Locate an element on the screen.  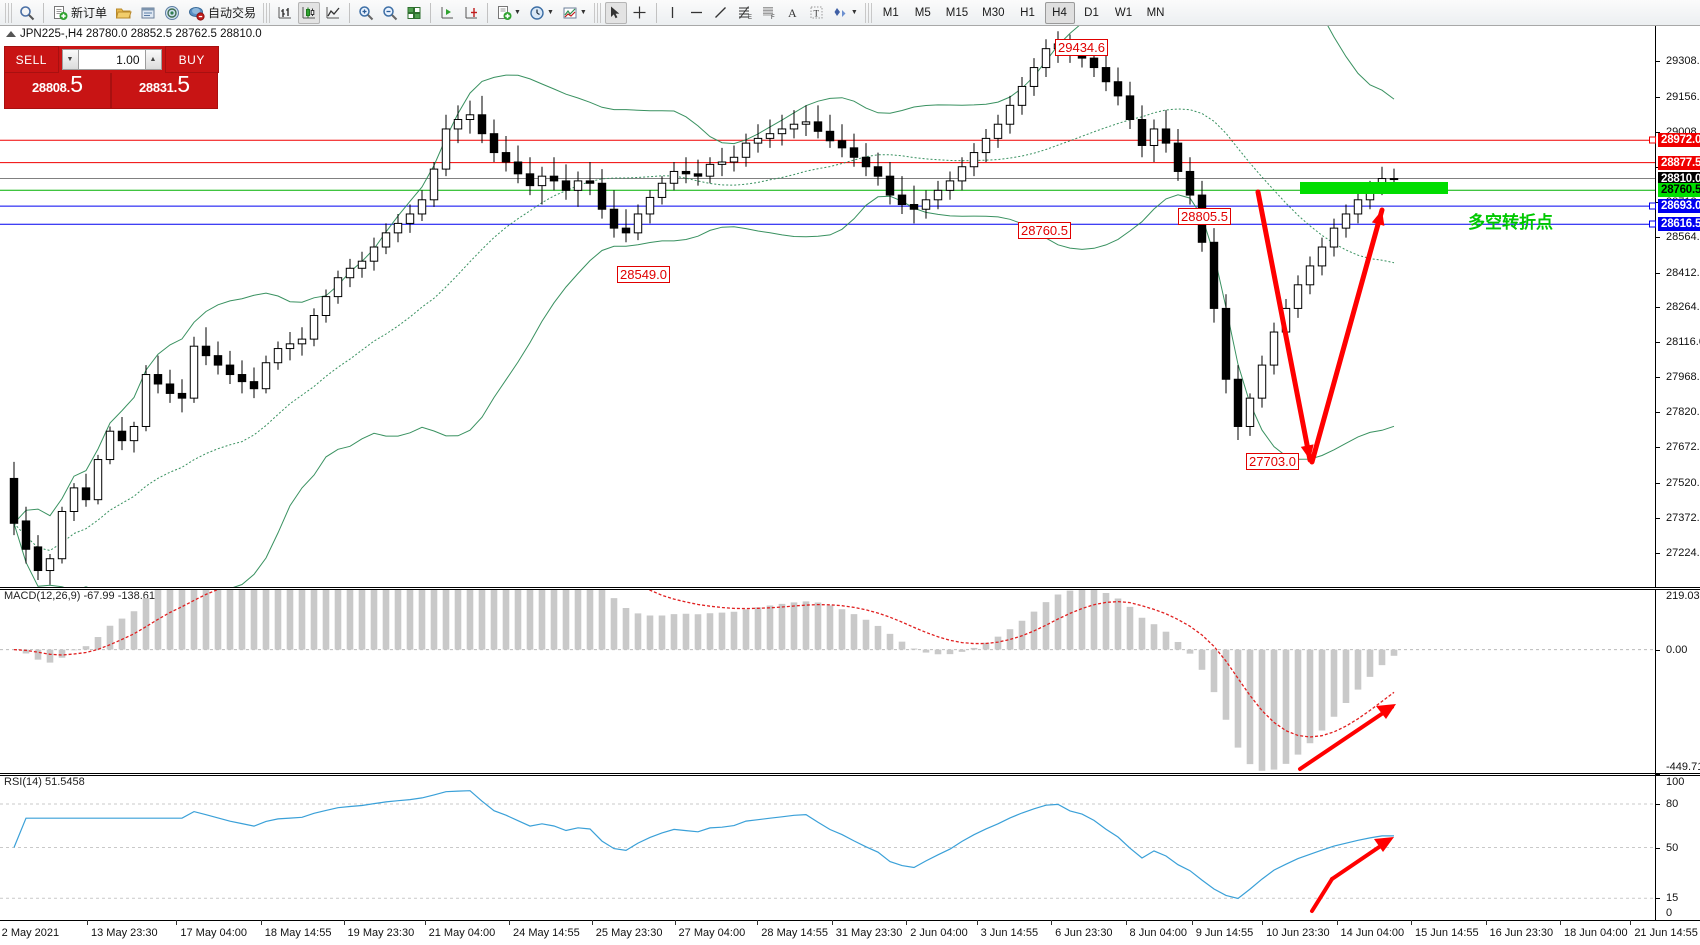
macd-pane-top-border is located at coordinates (850, 589).